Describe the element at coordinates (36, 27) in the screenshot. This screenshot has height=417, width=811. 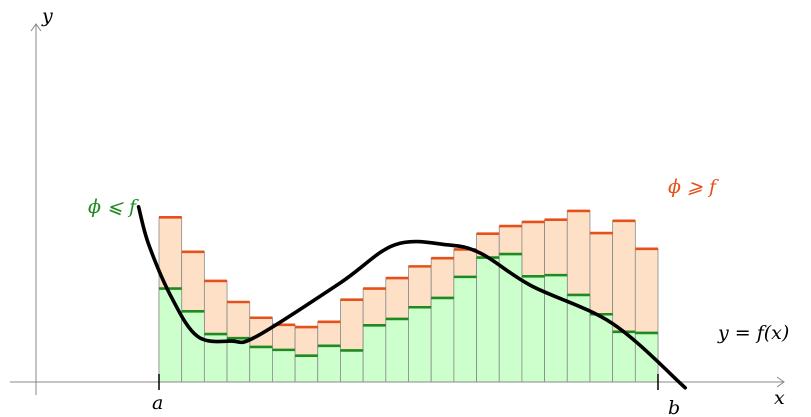
I see `y-axis-arrow` at that location.